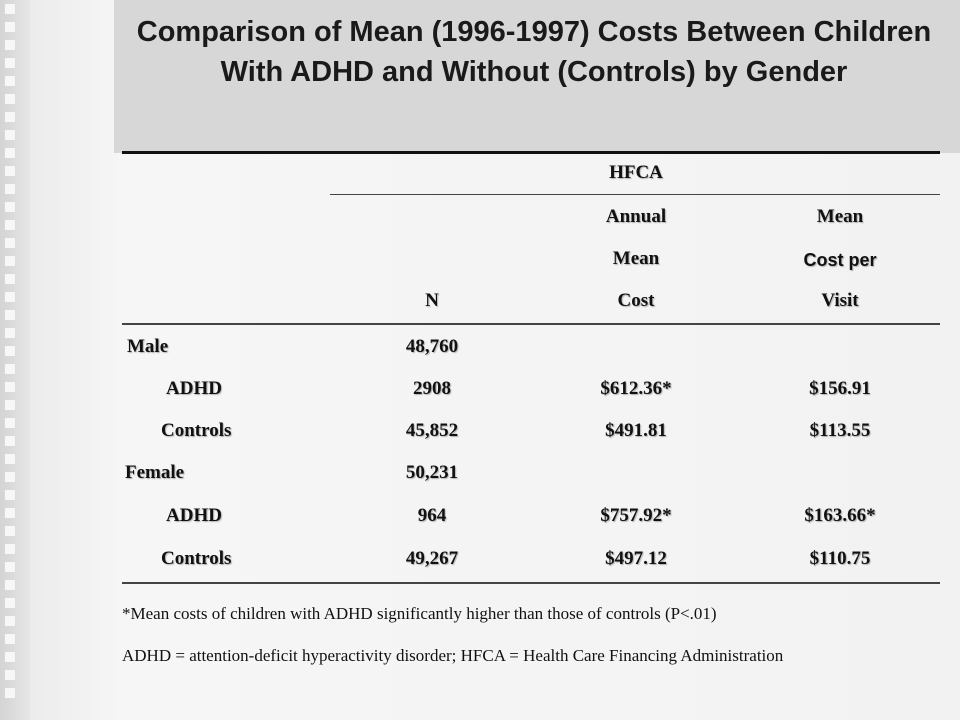 The width and height of the screenshot is (960, 720). Describe the element at coordinates (148, 346) in the screenshot. I see `row-label-male: Male` at that location.